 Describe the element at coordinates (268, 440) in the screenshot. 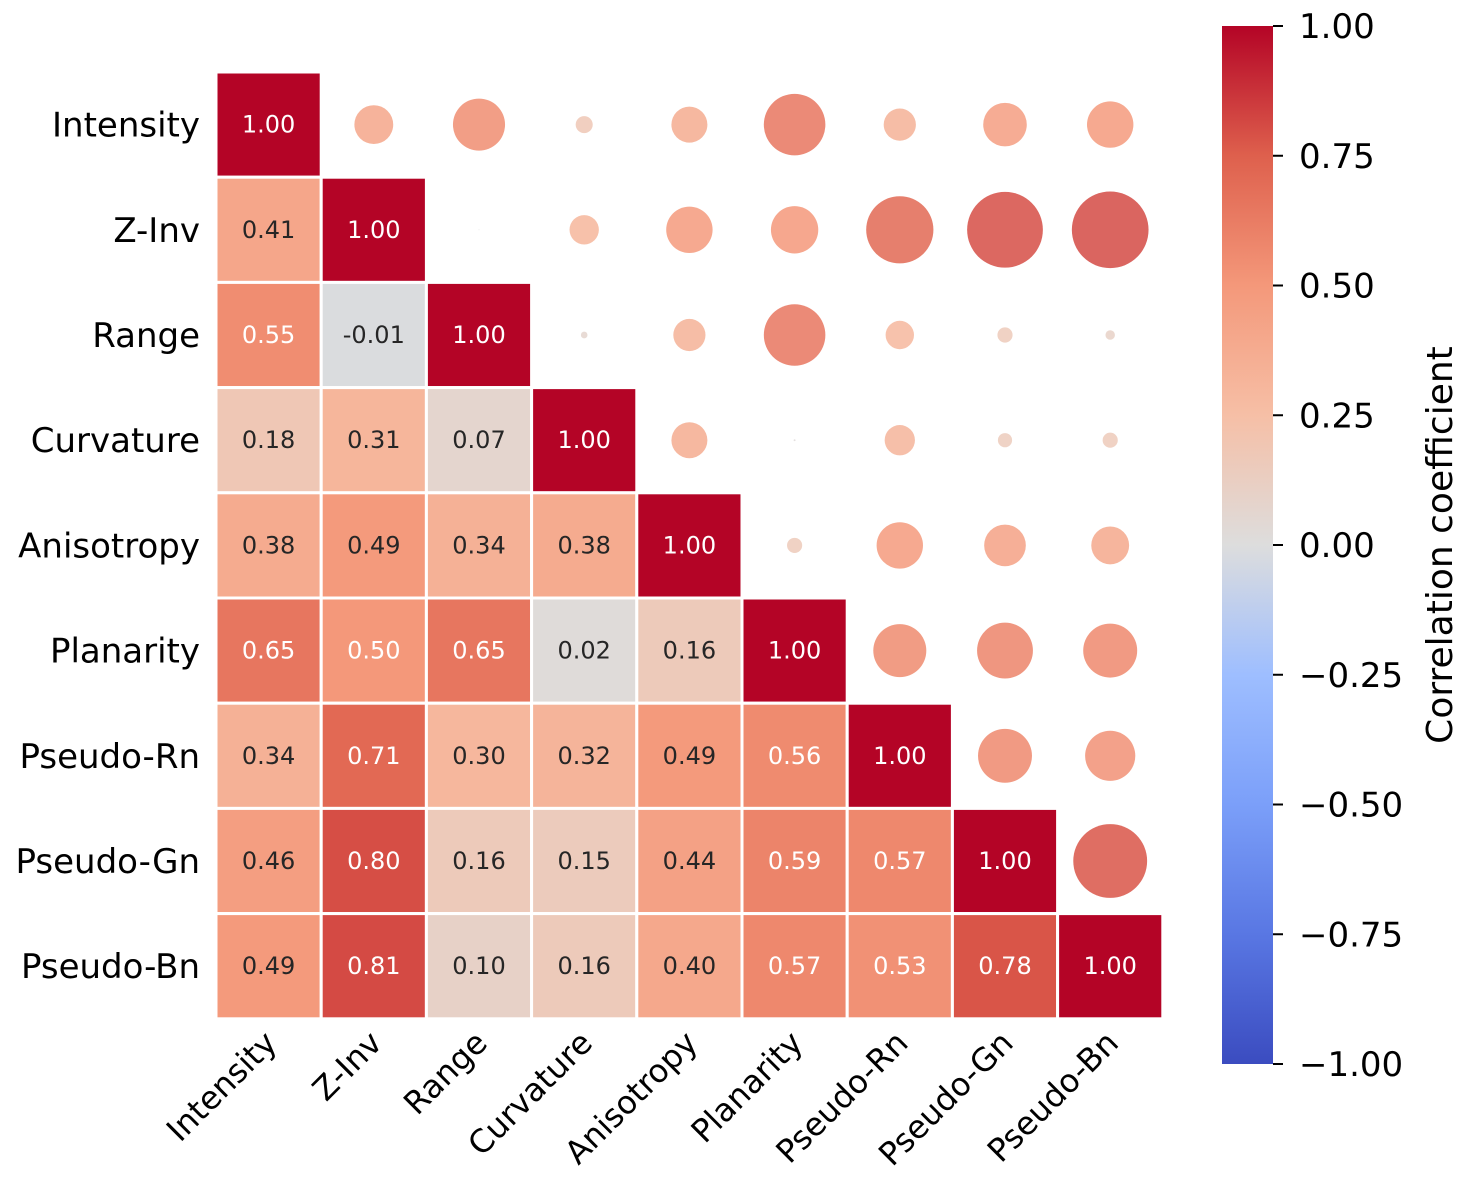

I see `cell-value-3-0: 0.18` at that location.